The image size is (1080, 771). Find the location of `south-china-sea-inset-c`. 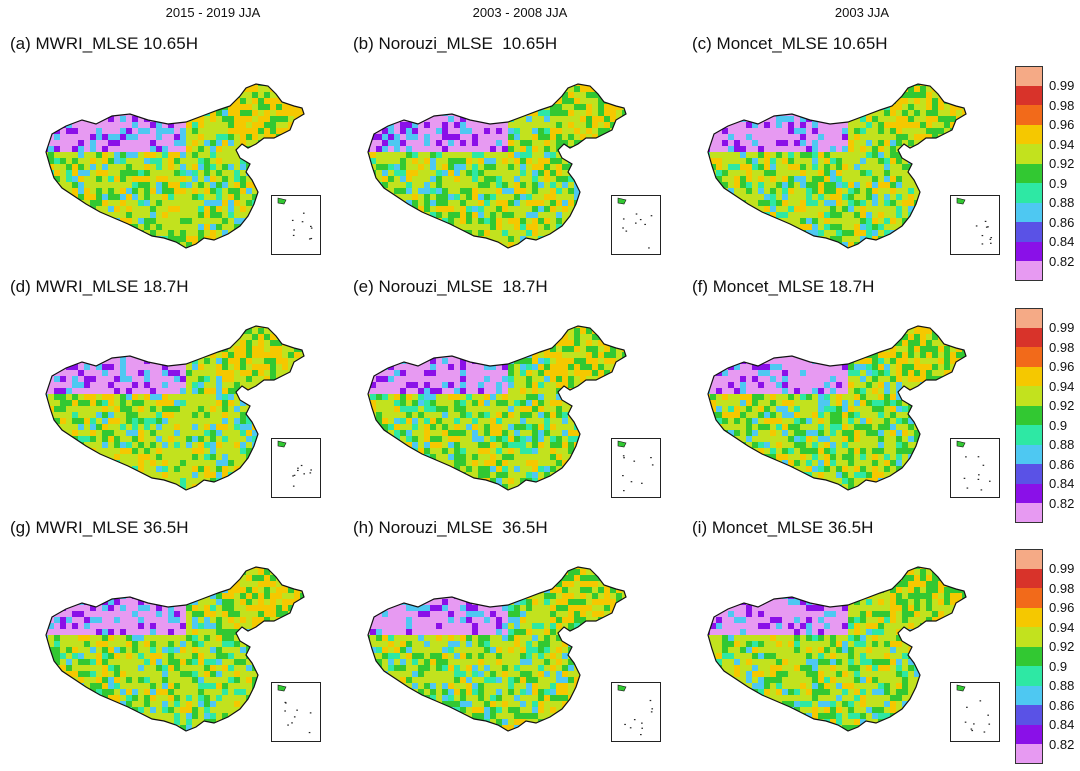

south-china-sea-inset-c is located at coordinates (975, 225).